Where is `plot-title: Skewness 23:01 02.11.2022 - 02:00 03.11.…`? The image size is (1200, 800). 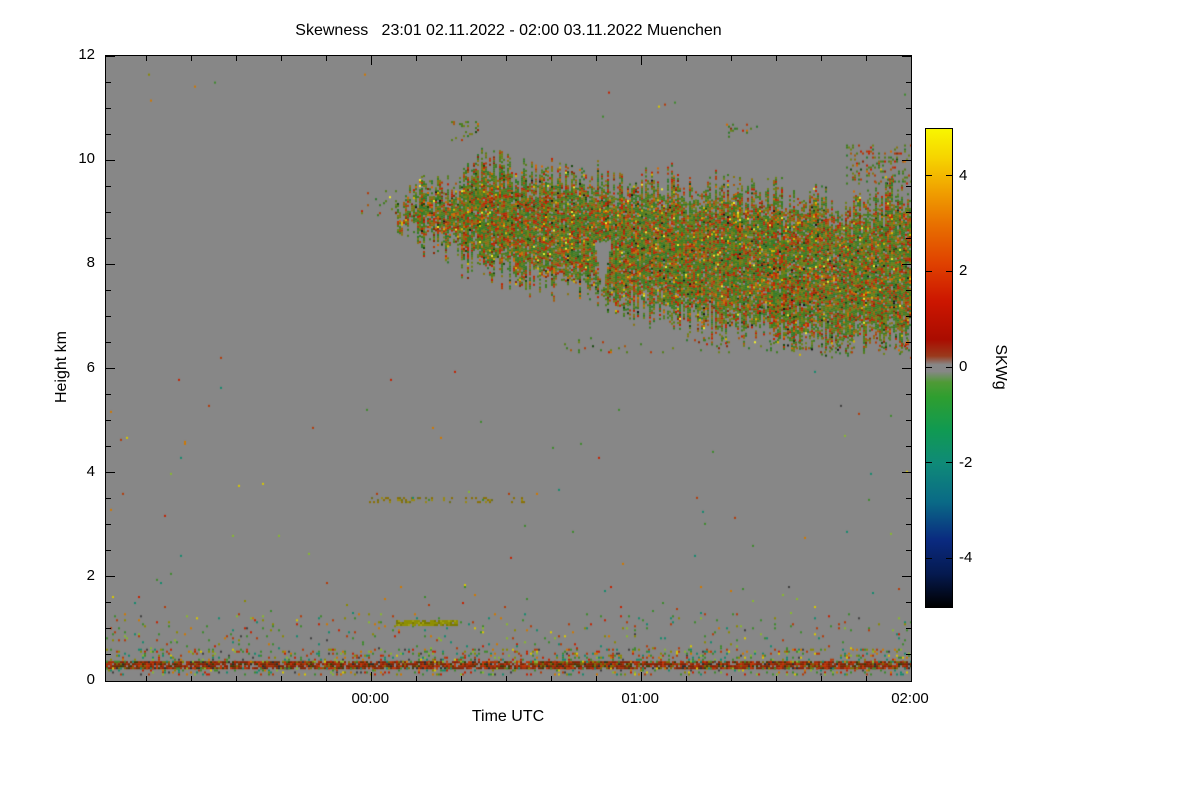 plot-title: Skewness 23:01 02.11.2022 - 02:00 03.11.… is located at coordinates (508, 30).